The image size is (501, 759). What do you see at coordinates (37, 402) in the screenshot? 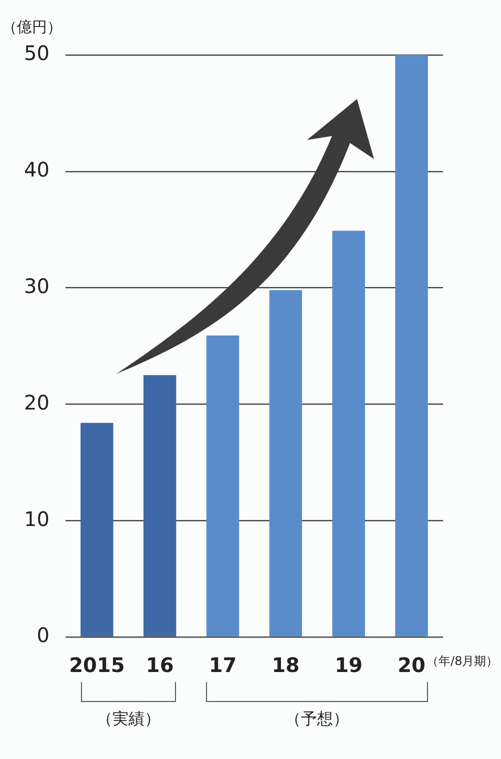
I see `y-tick-label: 20` at bounding box center [37, 402].